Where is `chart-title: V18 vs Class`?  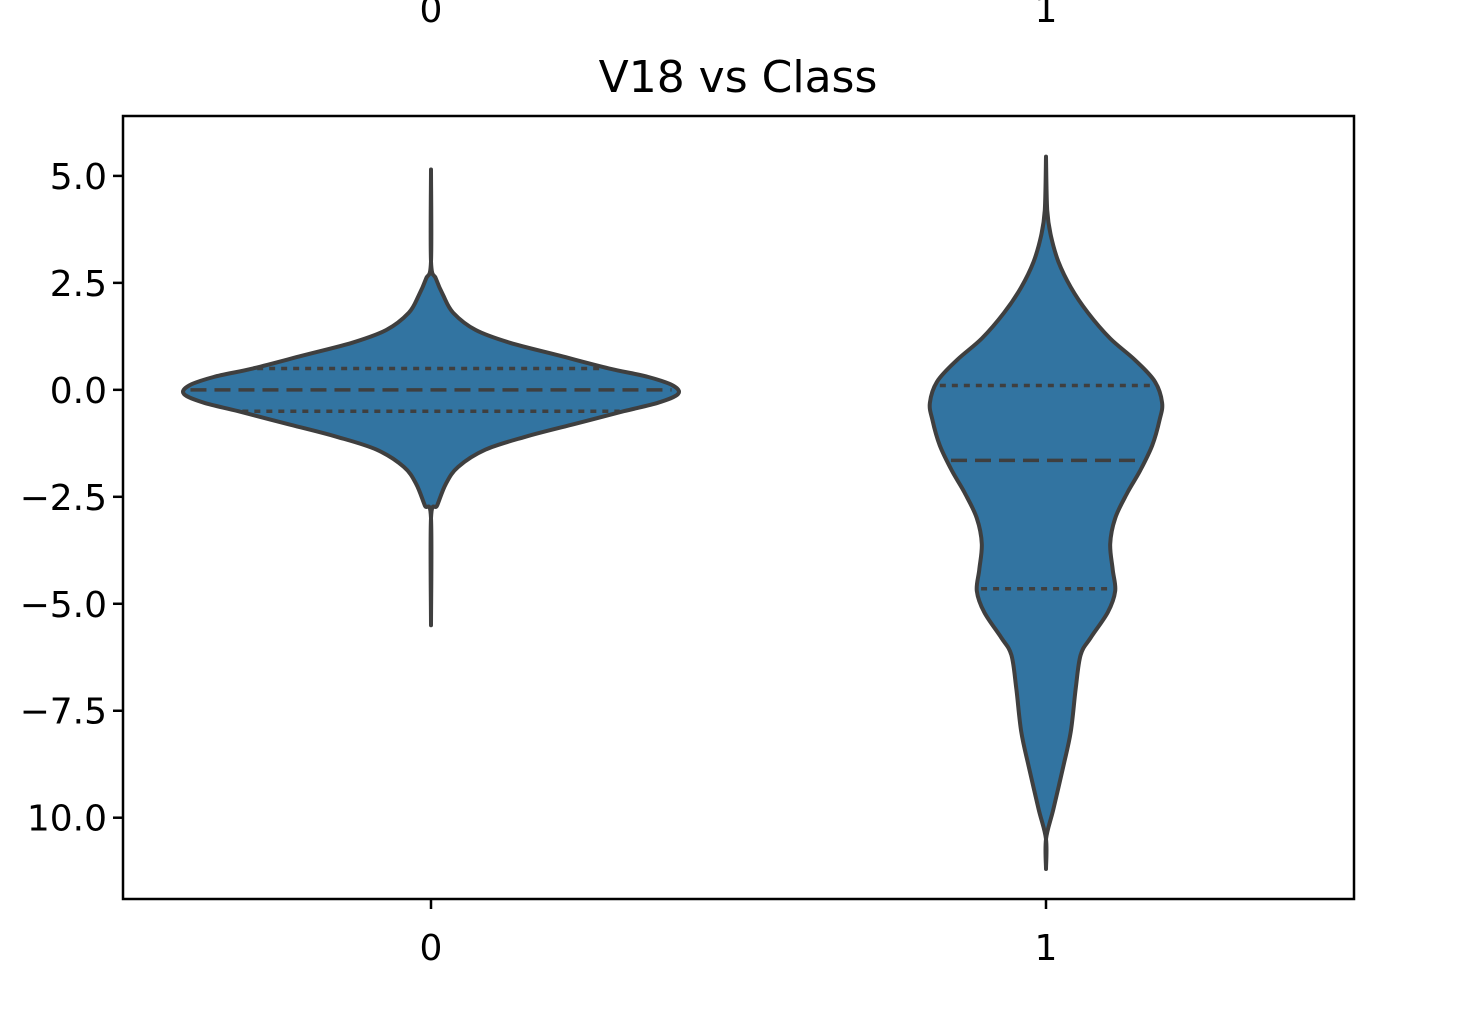 chart-title: V18 vs Class is located at coordinates (738, 77).